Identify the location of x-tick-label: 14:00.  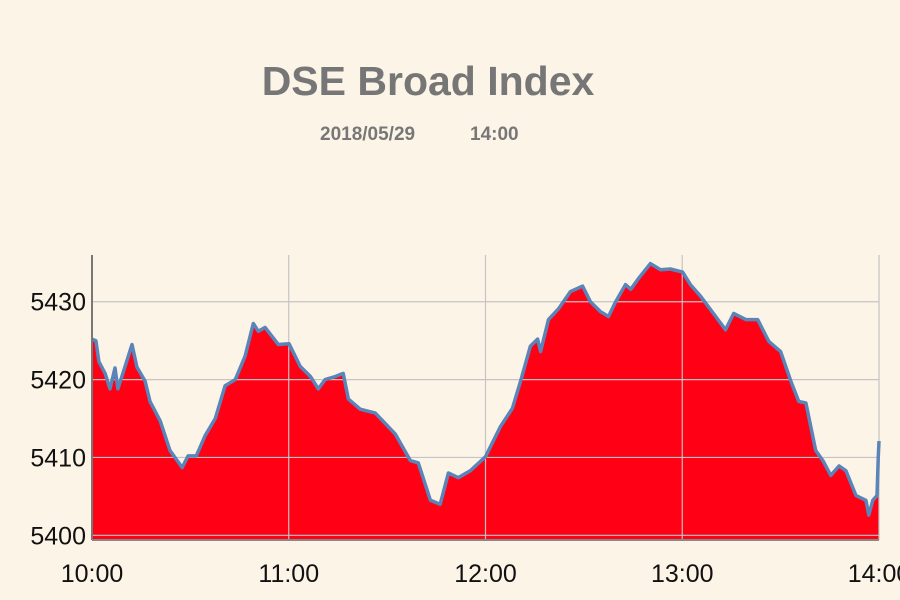
(874, 574).